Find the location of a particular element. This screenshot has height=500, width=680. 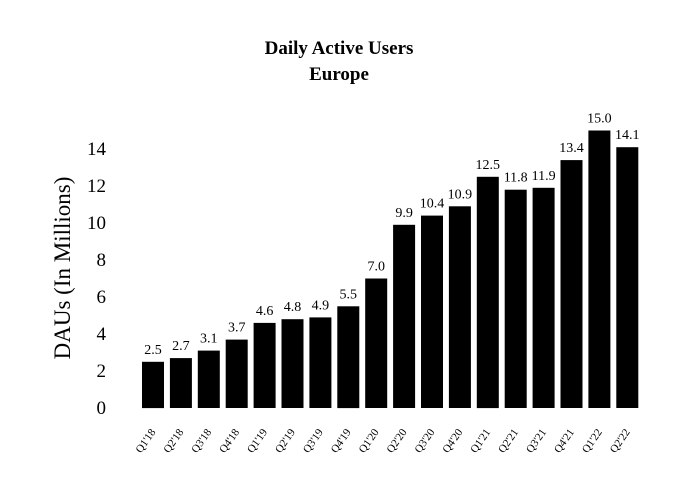

x-tick-label: Q4'20 is located at coordinates (452, 440).